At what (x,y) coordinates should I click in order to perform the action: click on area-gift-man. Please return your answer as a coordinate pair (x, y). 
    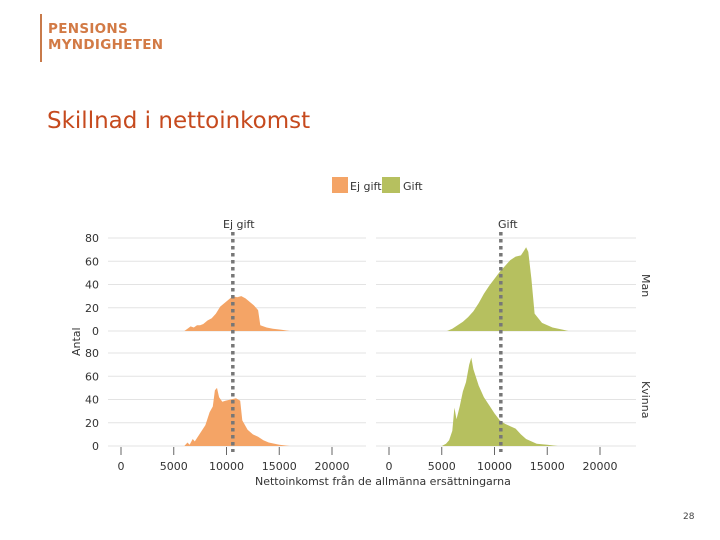
    Looking at the image, I should click on (508, 289).